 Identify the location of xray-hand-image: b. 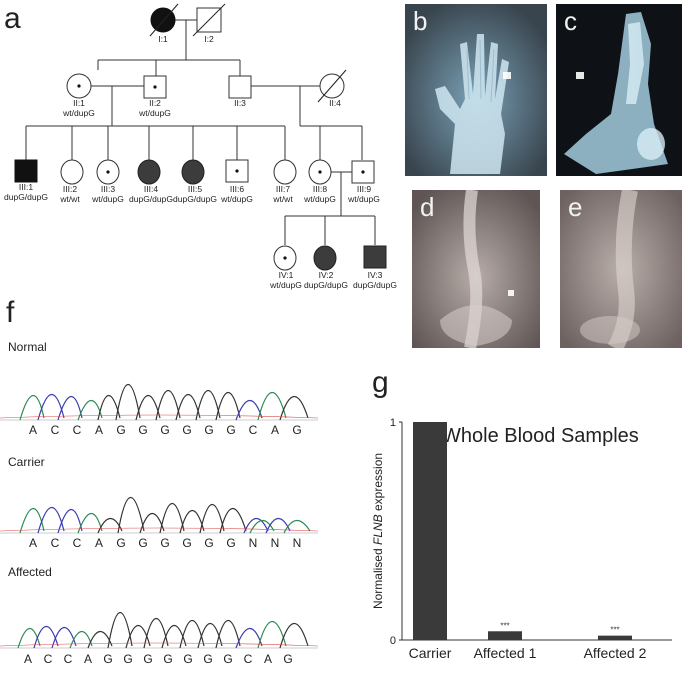
(476, 90).